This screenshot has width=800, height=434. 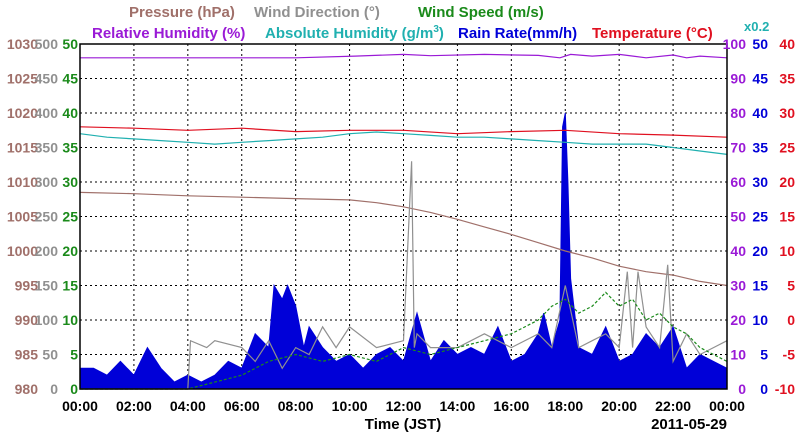 I want to click on y-tick-pressure: 1015, so click(x=22, y=148).